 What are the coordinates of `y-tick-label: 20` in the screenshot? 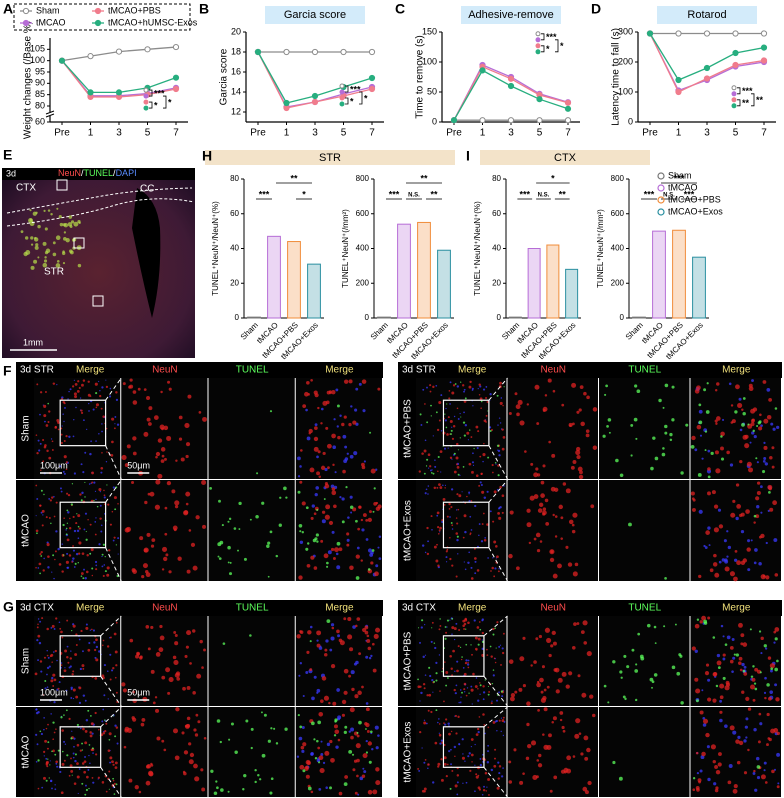 It's located at (234, 282).